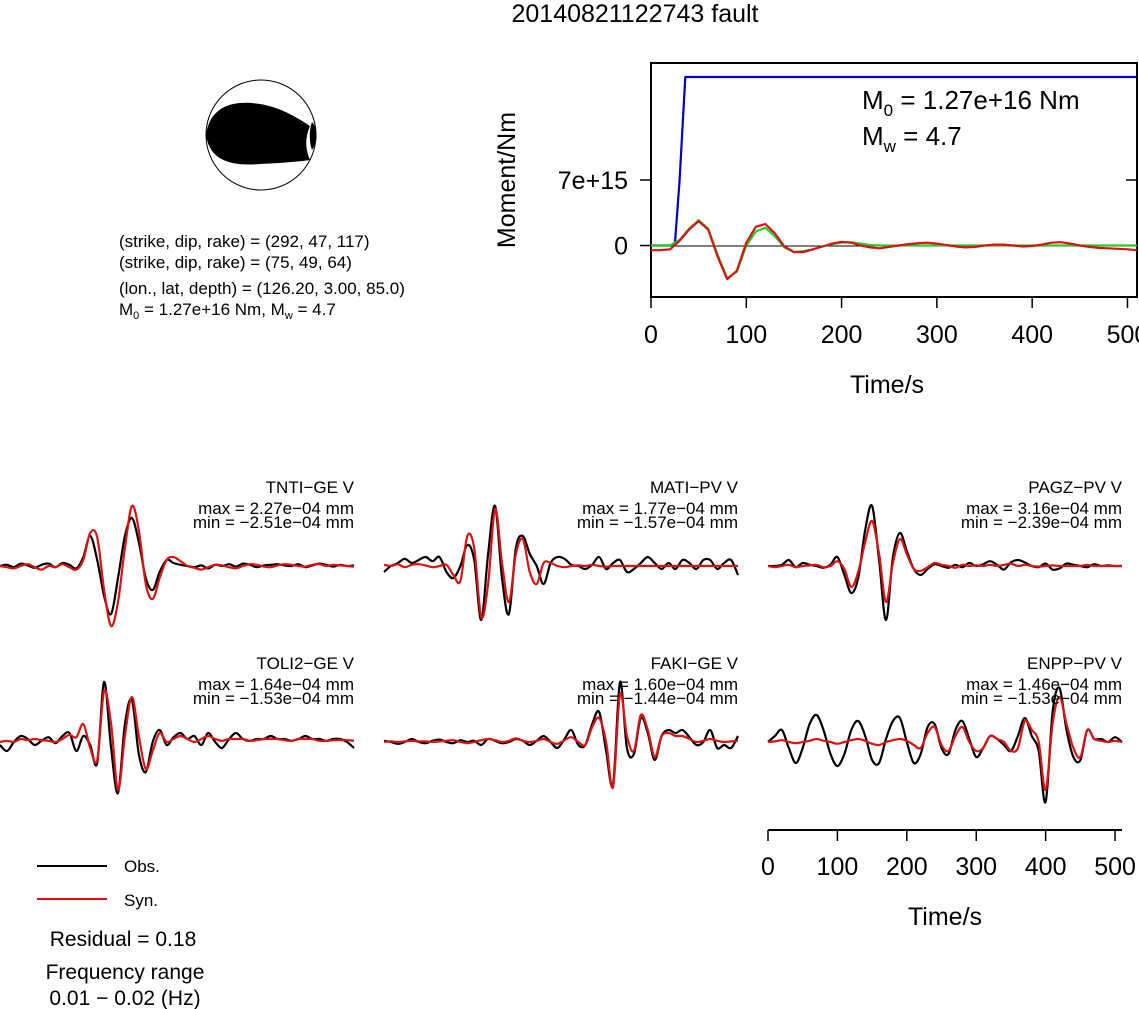 The width and height of the screenshot is (1139, 1009). What do you see at coordinates (907, 867) in the screenshot?
I see `waveform-xtick-label: 200` at bounding box center [907, 867].